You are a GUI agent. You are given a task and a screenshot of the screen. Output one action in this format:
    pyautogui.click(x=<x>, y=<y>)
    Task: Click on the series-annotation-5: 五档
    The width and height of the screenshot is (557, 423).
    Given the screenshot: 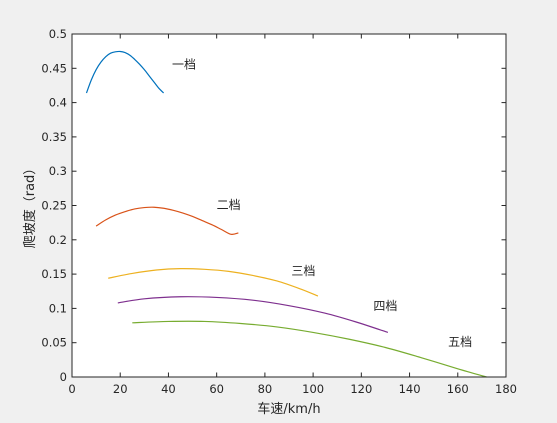 What is the action you would take?
    pyautogui.click(x=460, y=342)
    